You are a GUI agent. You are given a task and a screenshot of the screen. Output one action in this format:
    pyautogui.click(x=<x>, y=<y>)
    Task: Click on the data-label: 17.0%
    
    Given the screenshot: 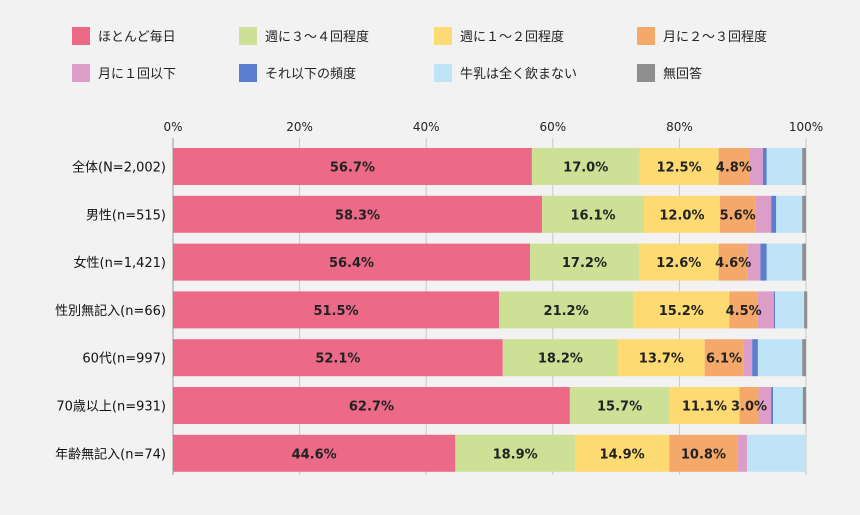 What is the action you would take?
    pyautogui.click(x=585, y=168)
    